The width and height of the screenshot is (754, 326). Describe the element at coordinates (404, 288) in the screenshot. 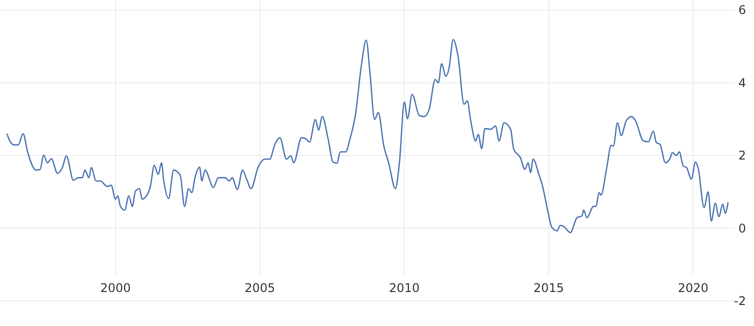

I see `x-tick-label: 2010` at that location.